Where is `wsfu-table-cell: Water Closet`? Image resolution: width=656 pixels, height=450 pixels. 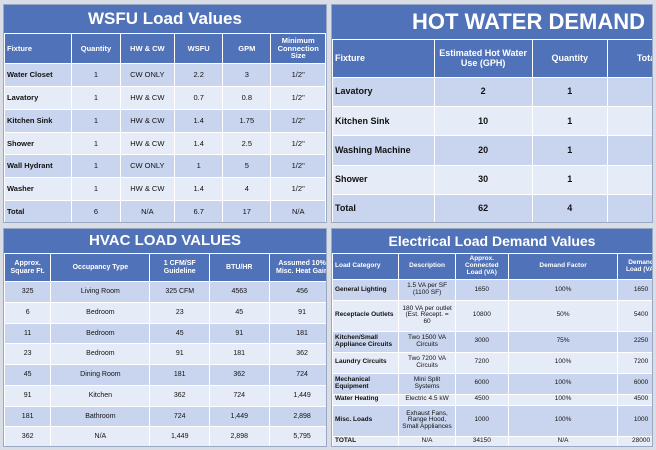
wsfu-table-cell: Water Closet is located at coordinates (38, 75).